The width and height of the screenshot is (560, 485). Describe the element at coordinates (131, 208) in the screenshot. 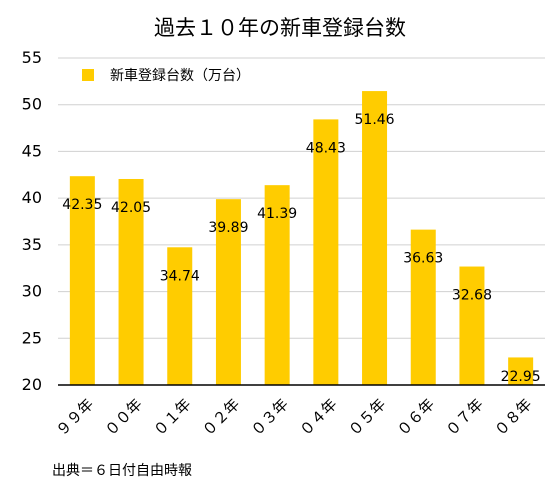

I see `data-label: 42.05` at that location.